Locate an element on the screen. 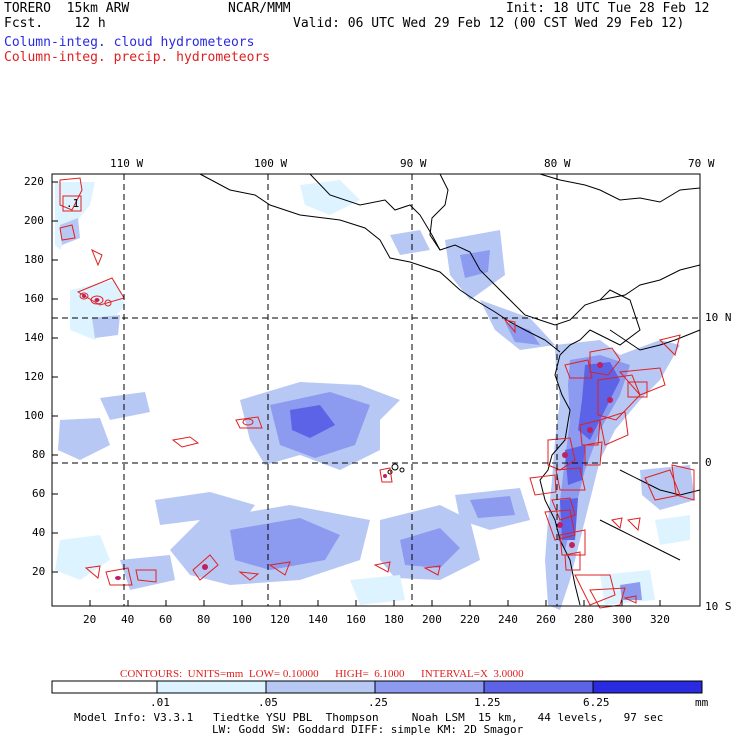  y-tick: 160 is located at coordinates (34, 298).